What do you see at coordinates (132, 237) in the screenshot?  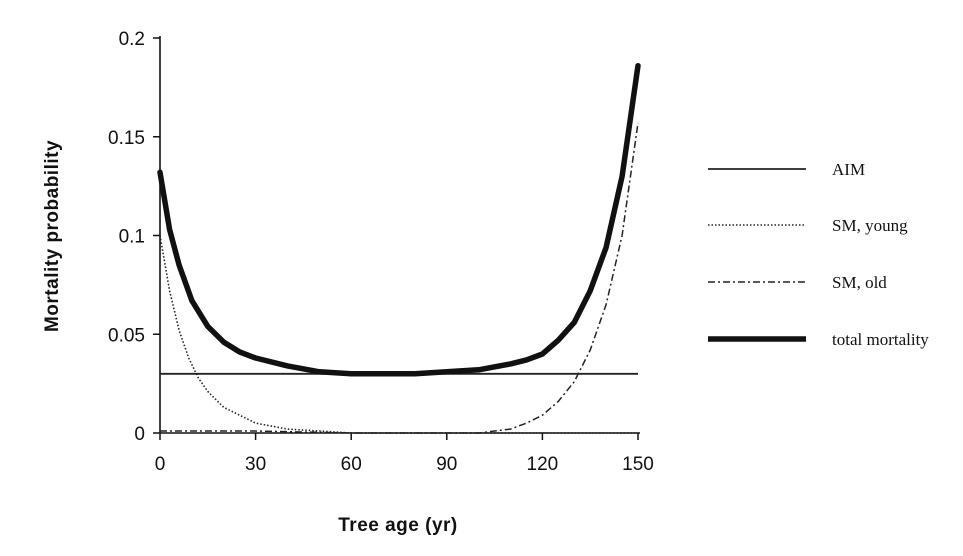 I see `y-tick-label: 0.1` at bounding box center [132, 237].